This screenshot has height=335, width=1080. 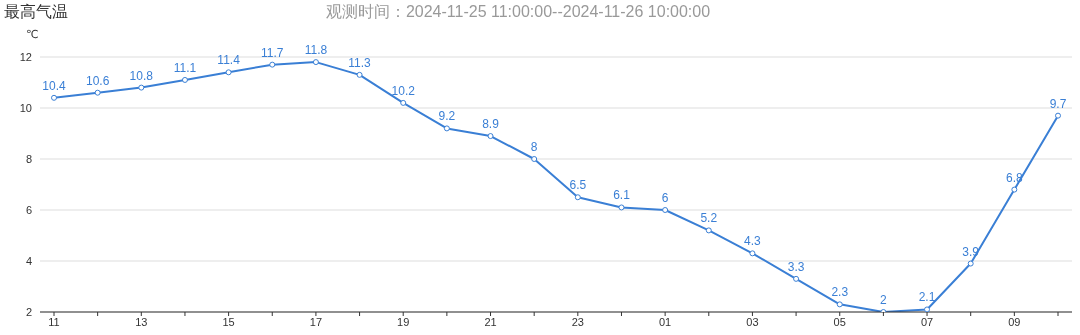 What do you see at coordinates (141, 321) in the screenshot?
I see `x-tick-label: 13` at bounding box center [141, 321].